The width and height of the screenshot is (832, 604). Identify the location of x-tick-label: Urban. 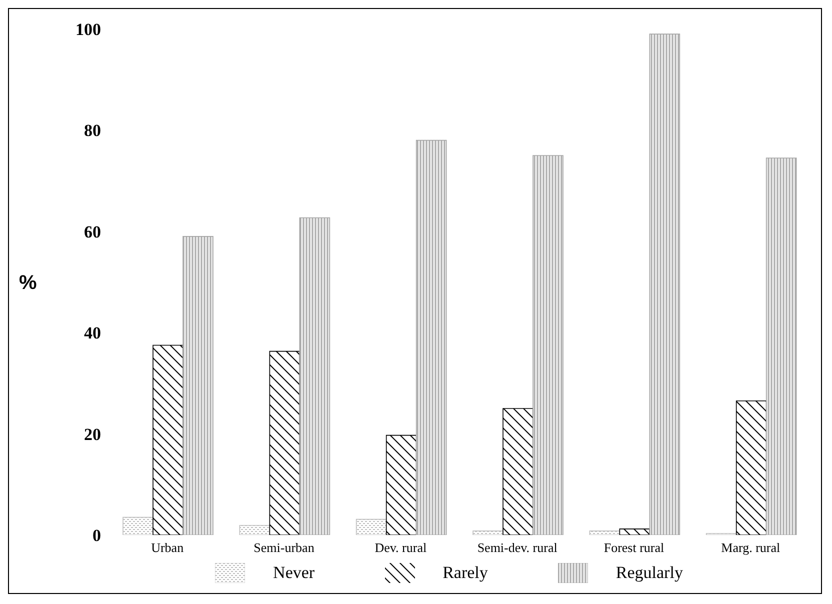
(167, 548).